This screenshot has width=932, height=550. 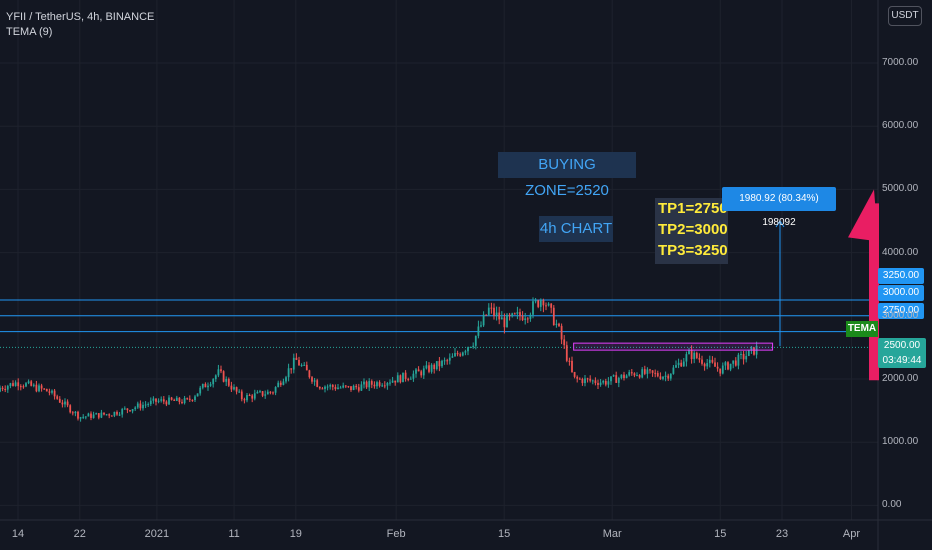 What do you see at coordinates (80, 17) in the screenshot?
I see `symbol-title: YFII / TetherUS, 4h, BINANCE` at bounding box center [80, 17].